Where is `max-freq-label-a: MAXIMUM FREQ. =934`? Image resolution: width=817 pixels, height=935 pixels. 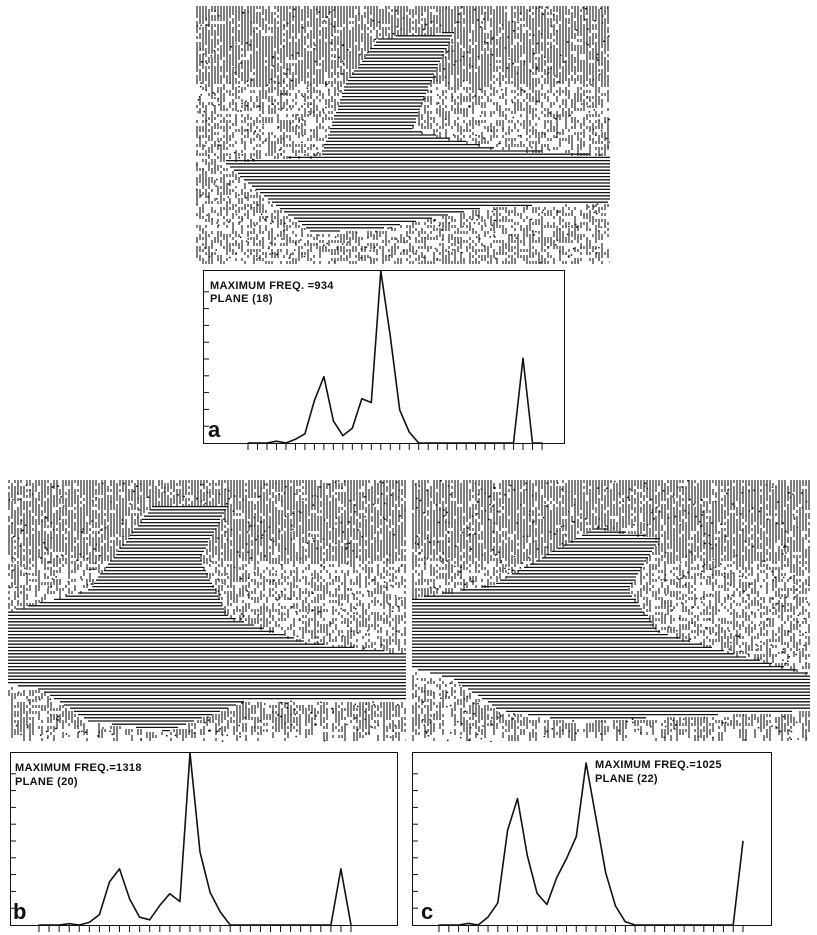 max-freq-label-a: MAXIMUM FREQ. =934 is located at coordinates (272, 286).